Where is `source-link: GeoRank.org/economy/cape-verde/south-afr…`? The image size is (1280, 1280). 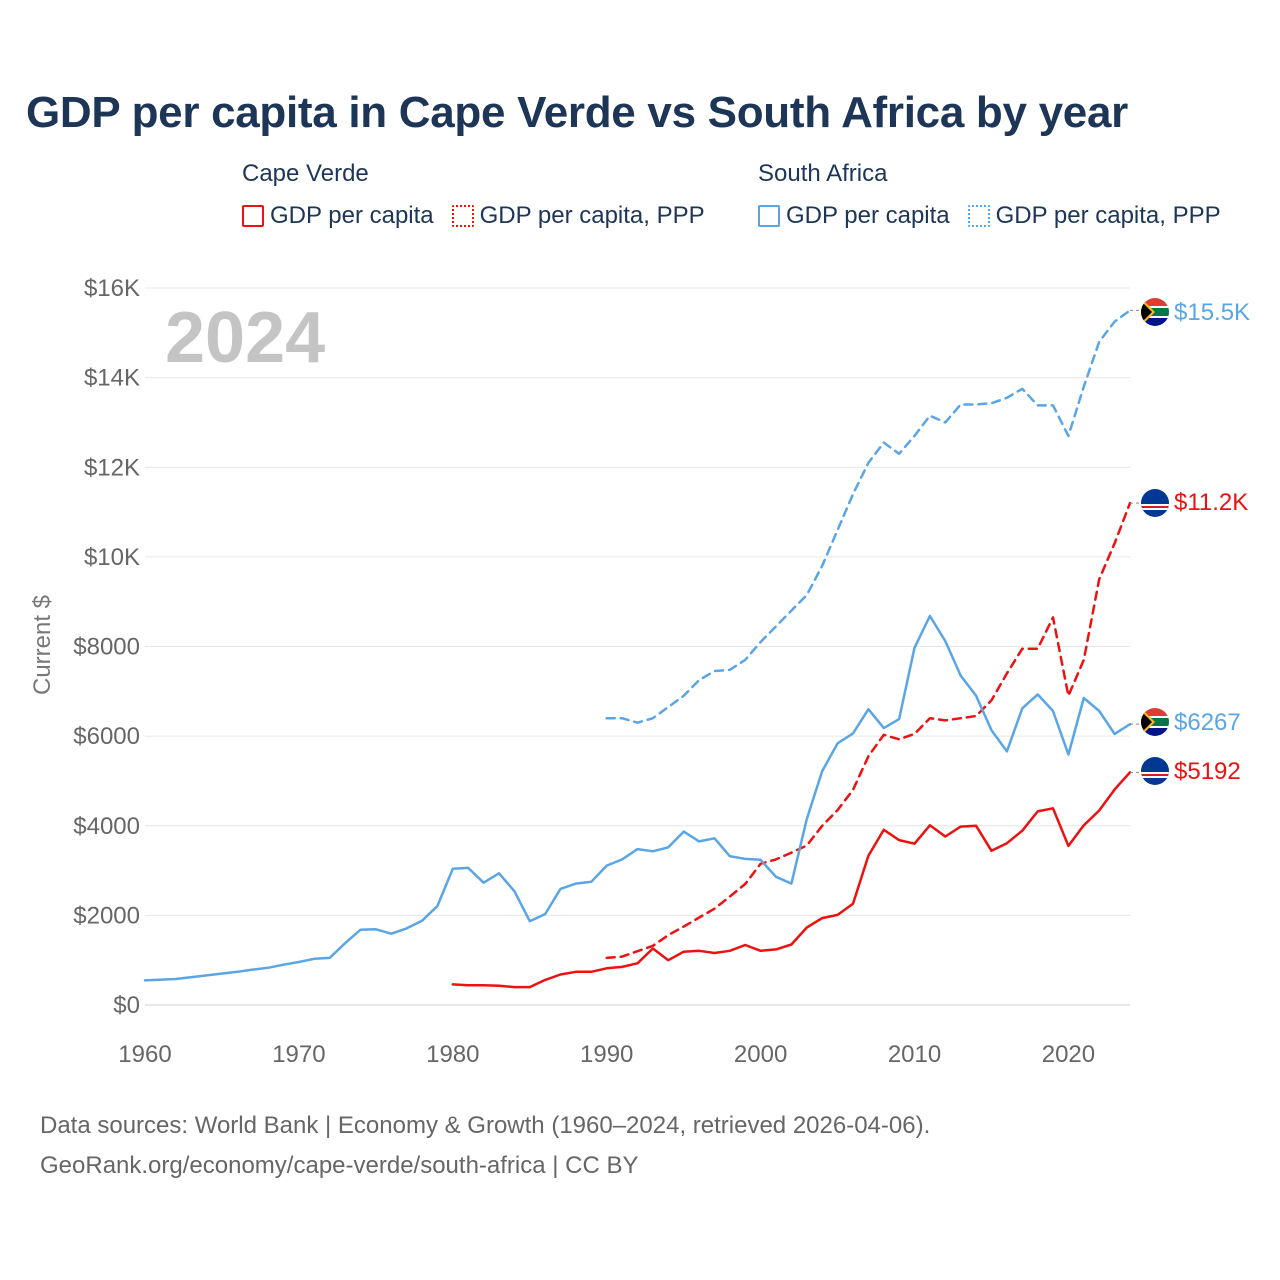 source-link: GeoRank.org/economy/cape-verde/south-afr… is located at coordinates (339, 1165).